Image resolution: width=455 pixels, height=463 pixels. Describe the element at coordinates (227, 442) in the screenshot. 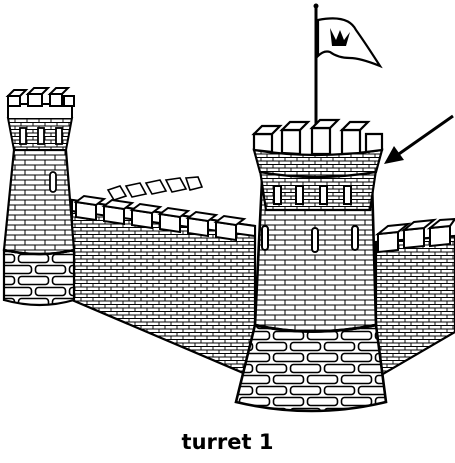

I see `caption-label: turret 1` at that location.